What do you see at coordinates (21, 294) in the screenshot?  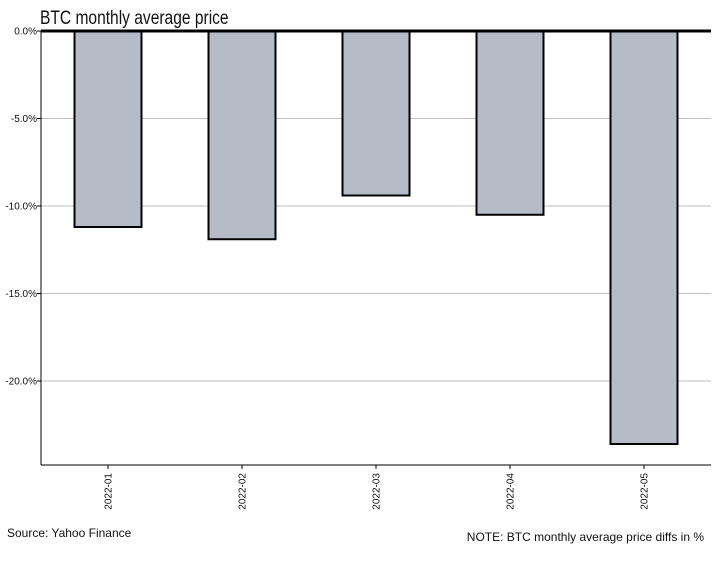 I see `y-tick-label-3: -15.0%` at bounding box center [21, 294].